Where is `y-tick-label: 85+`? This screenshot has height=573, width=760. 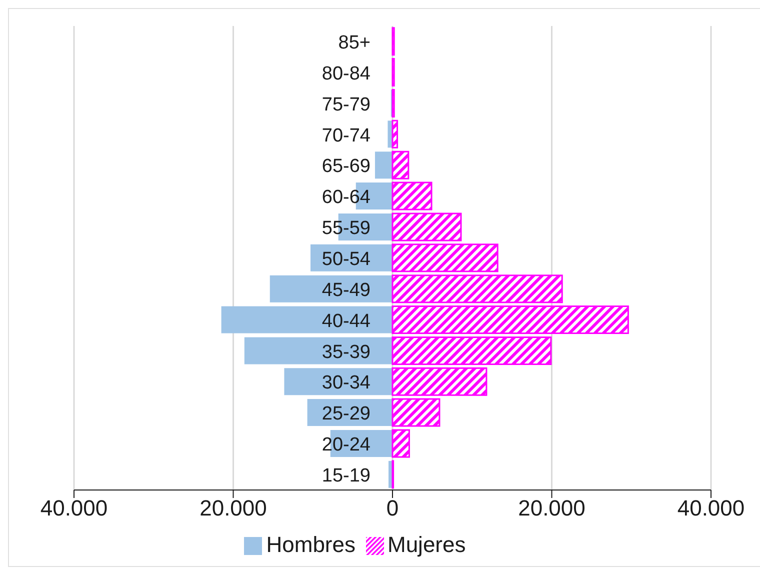
y-tick-label: 85+ is located at coordinates (354, 43).